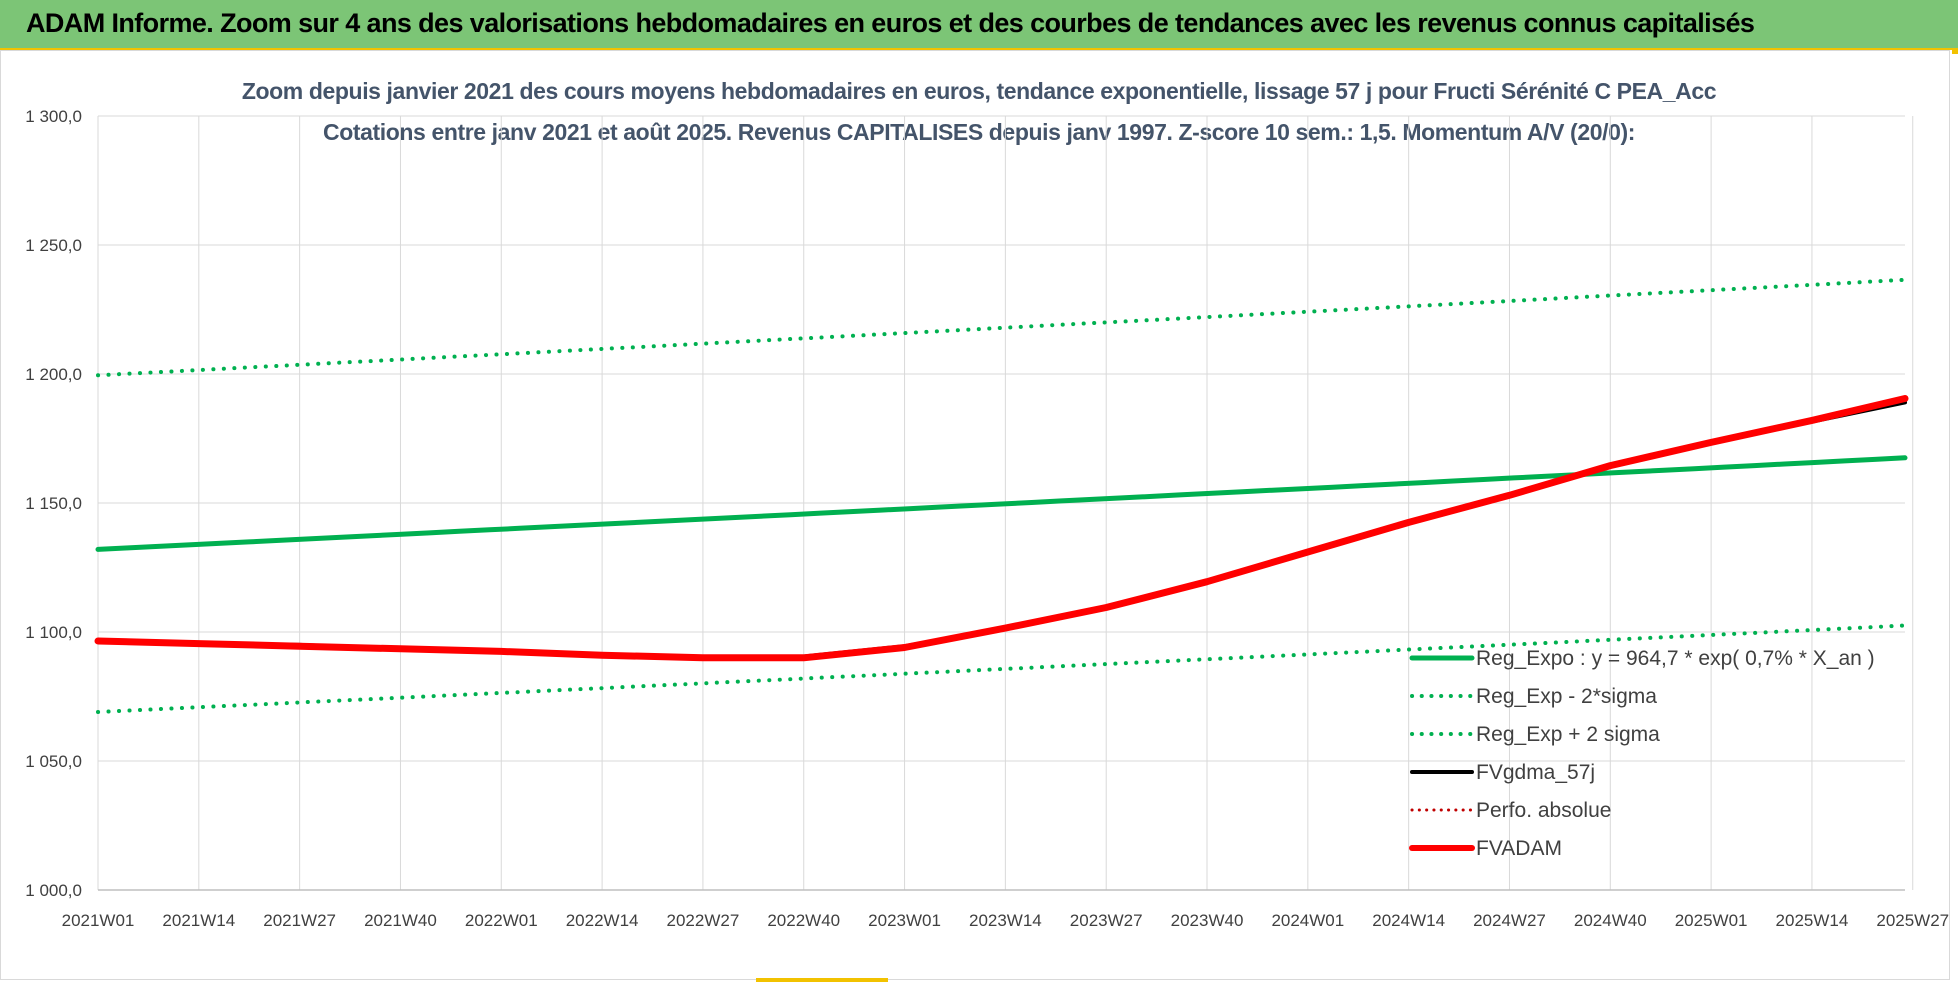  I want to click on x-tick-label: 2023W27, so click(1106, 920).